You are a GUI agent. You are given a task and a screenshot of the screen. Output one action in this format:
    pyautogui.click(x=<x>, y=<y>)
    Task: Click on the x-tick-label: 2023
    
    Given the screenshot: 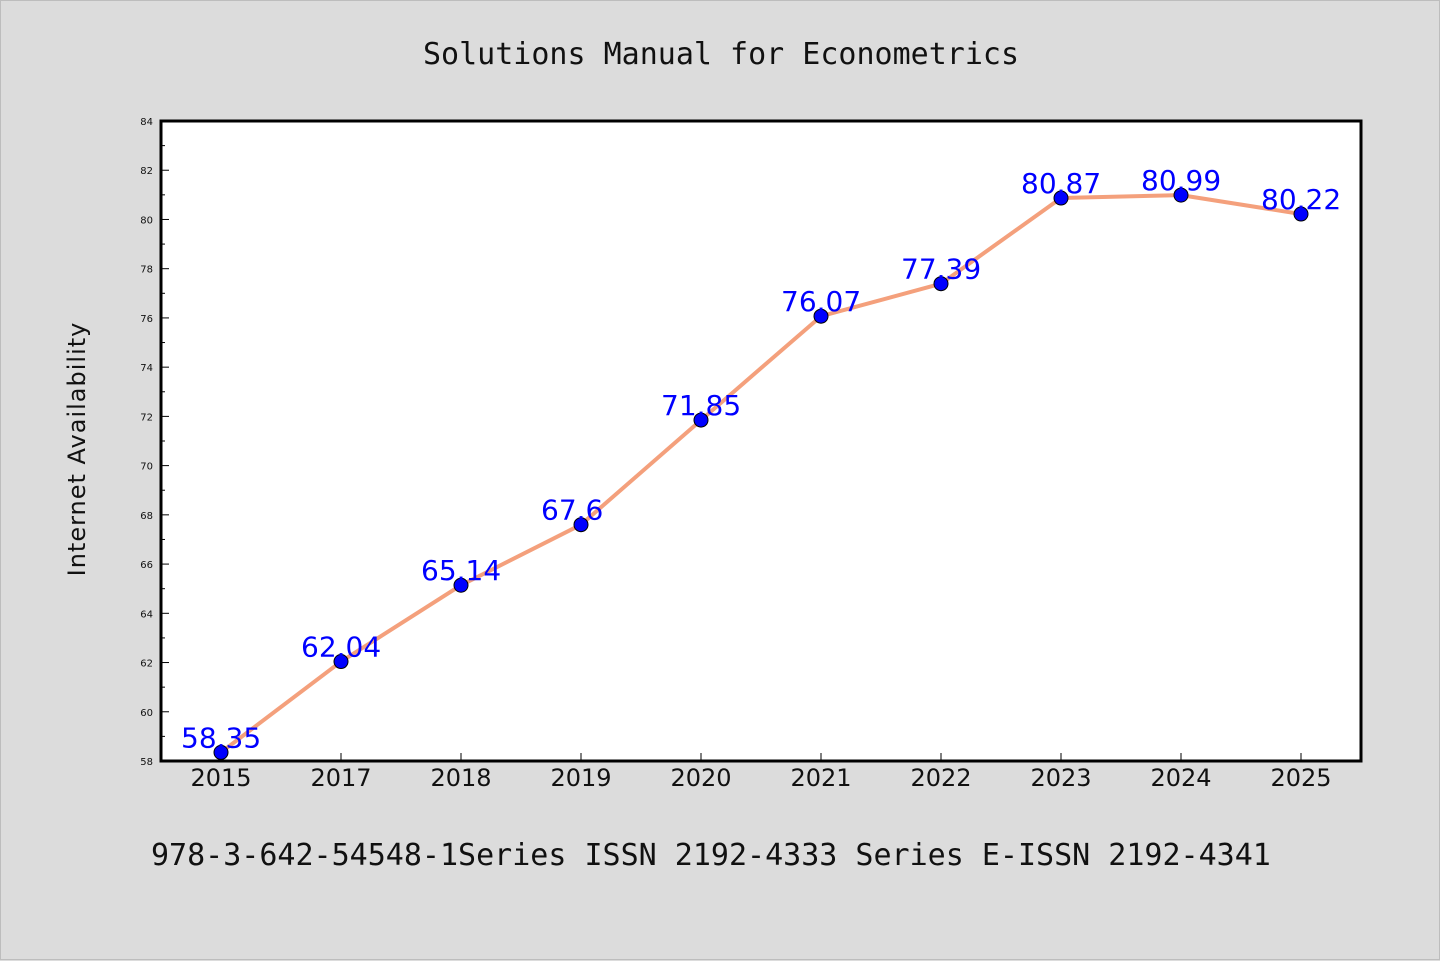 What is the action you would take?
    pyautogui.click(x=1060, y=778)
    